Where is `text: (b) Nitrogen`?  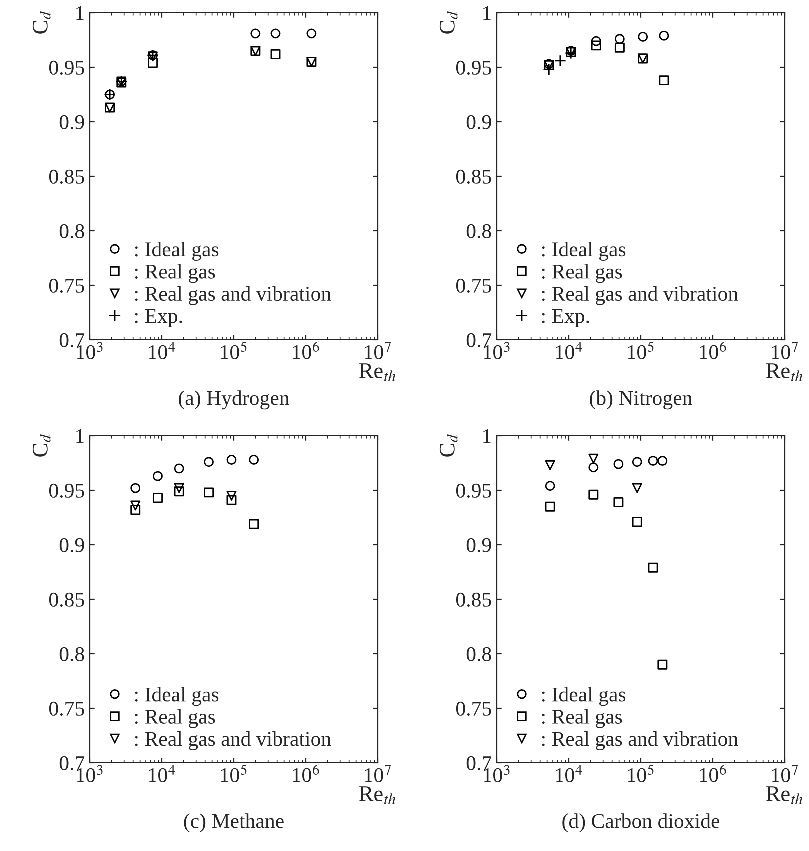
text: (b) Nitrogen is located at coordinates (641, 400).